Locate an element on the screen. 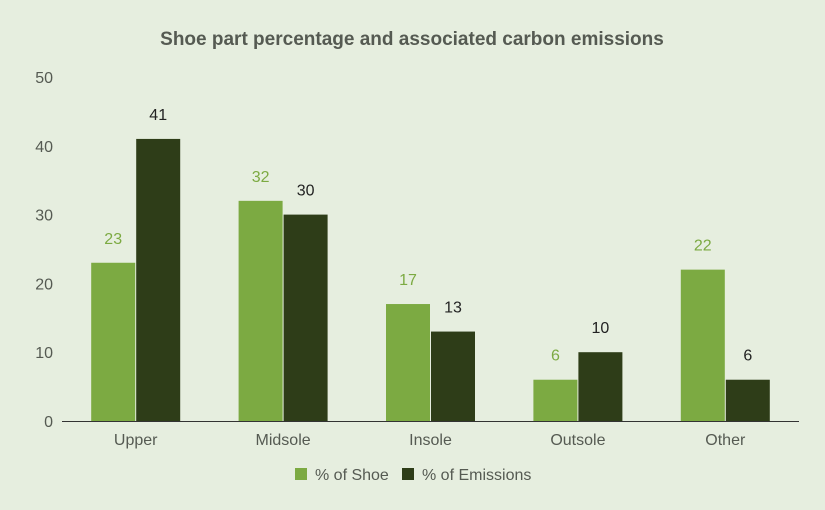 The image size is (825, 510). x-tick-label: Outsole is located at coordinates (577, 440).